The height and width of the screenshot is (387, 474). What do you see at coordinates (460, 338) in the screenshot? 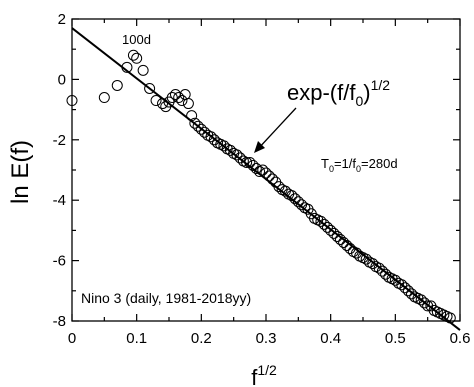
I see `x-tick-label: 0.6` at bounding box center [460, 338].